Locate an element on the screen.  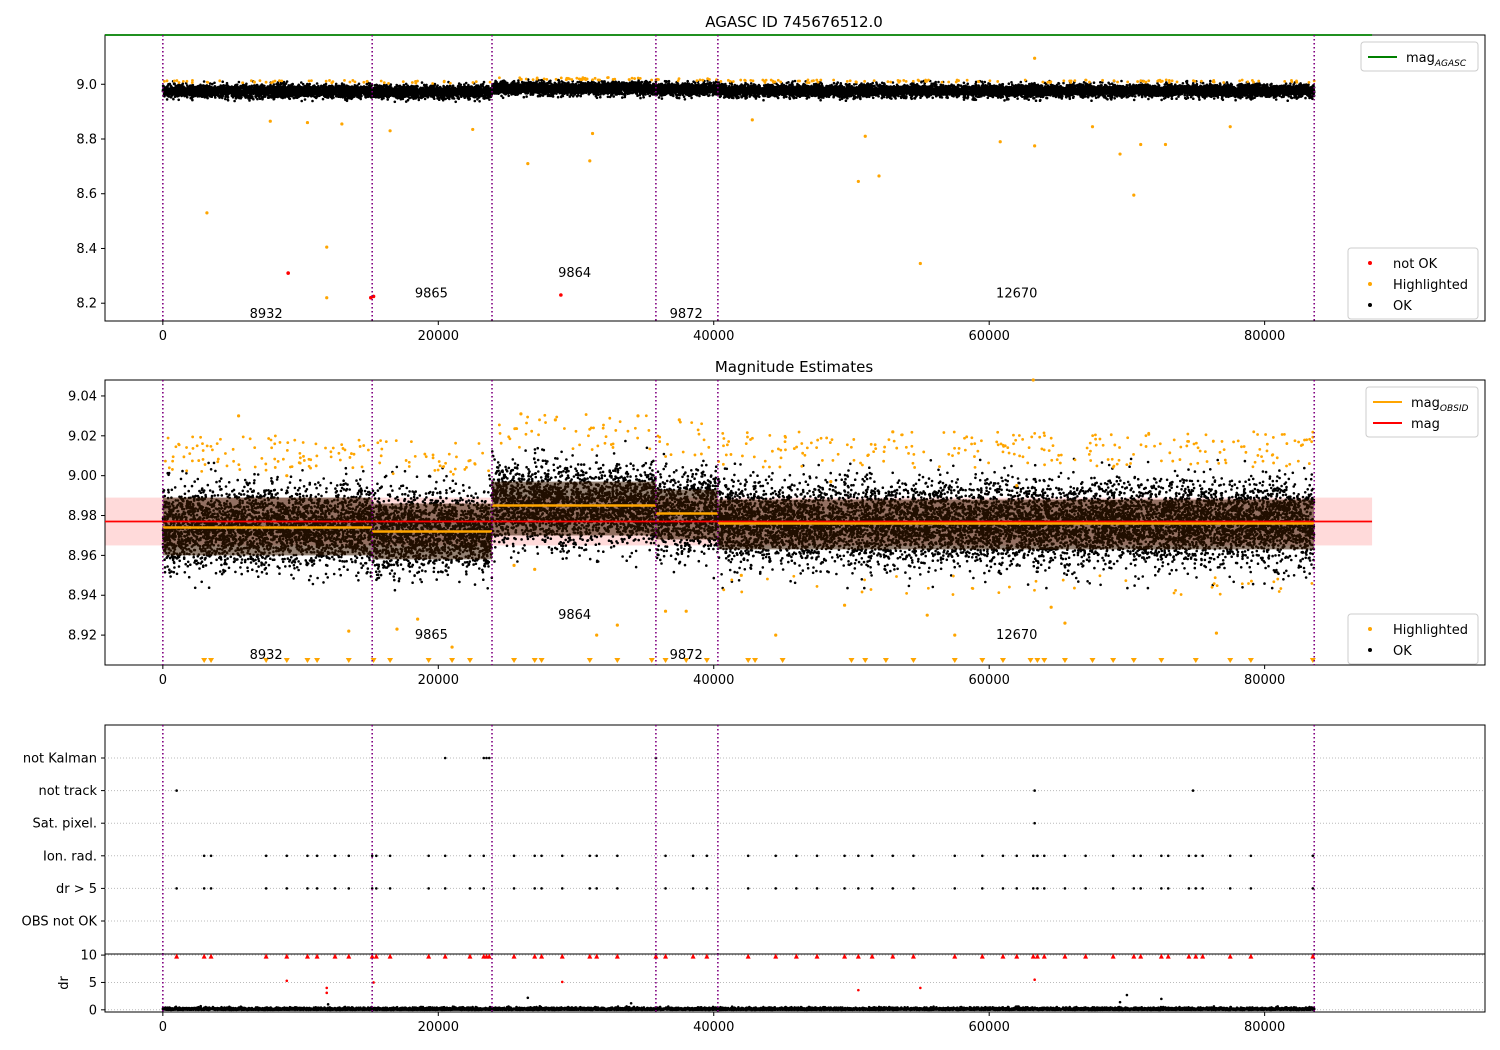
obsid-label: 12670 is located at coordinates (1016, 294).